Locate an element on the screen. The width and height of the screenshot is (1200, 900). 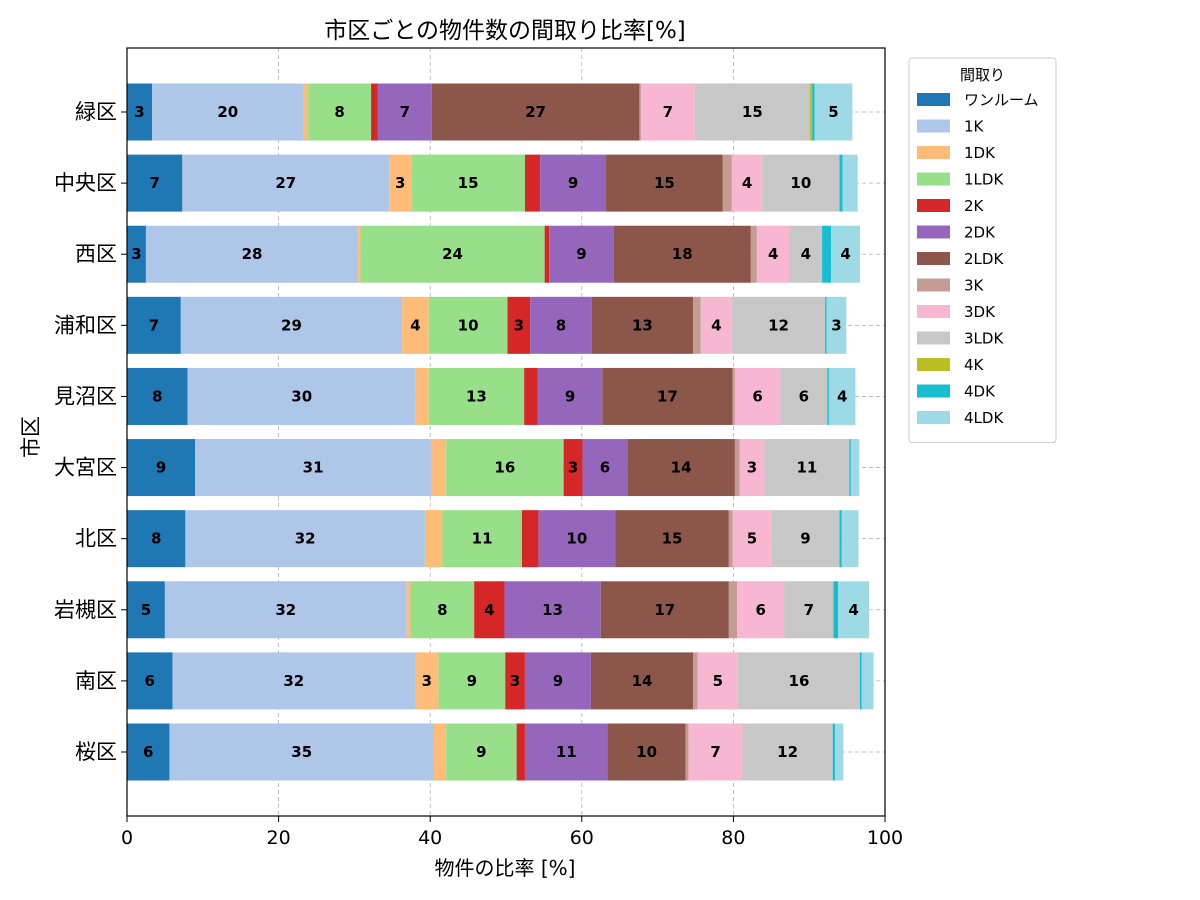
x-tick-label: 0 is located at coordinates (127, 838).